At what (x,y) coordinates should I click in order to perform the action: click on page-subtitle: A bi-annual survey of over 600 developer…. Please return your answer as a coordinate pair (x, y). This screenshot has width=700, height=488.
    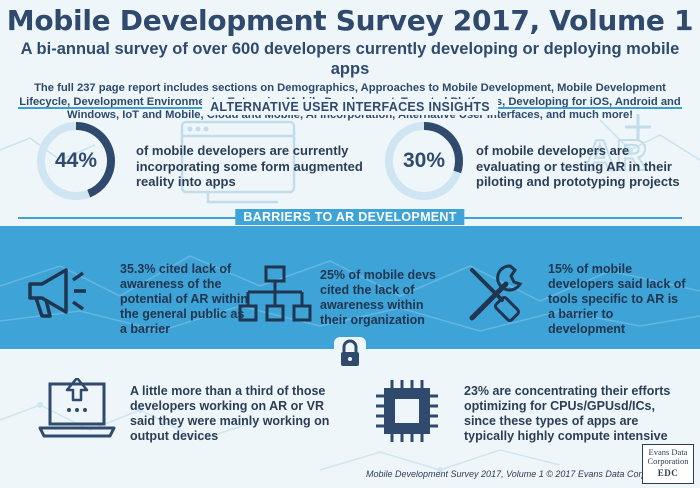
    Looking at the image, I should click on (350, 59).